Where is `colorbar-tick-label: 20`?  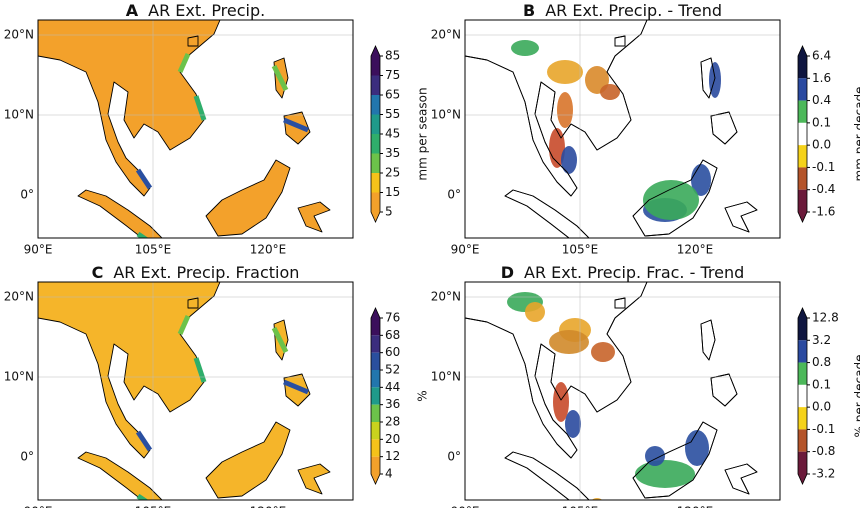 colorbar-tick-label: 20 is located at coordinates (392, 439).